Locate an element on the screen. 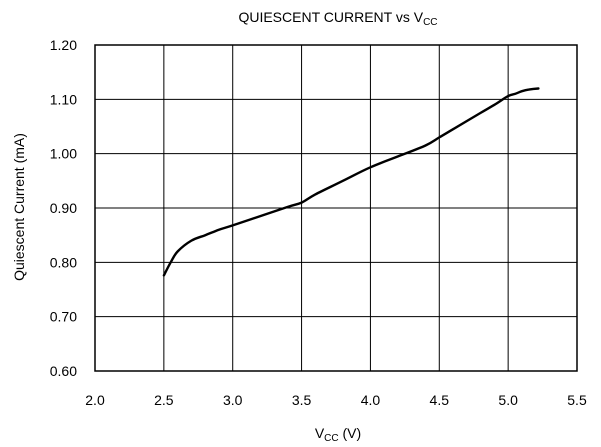 This screenshot has height=447, width=601. x-tick-label: 4.5 is located at coordinates (440, 400).